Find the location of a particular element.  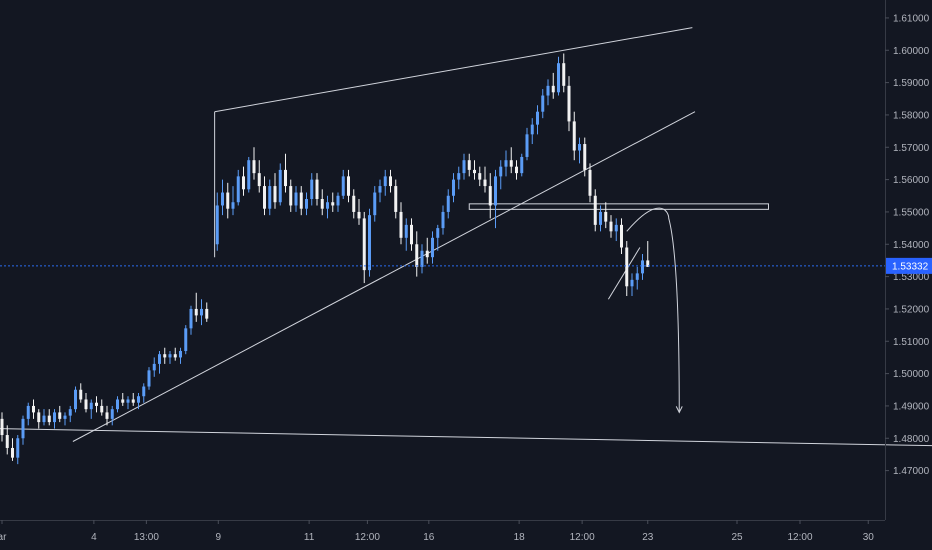

bottom-trendline is located at coordinates (466, 438).